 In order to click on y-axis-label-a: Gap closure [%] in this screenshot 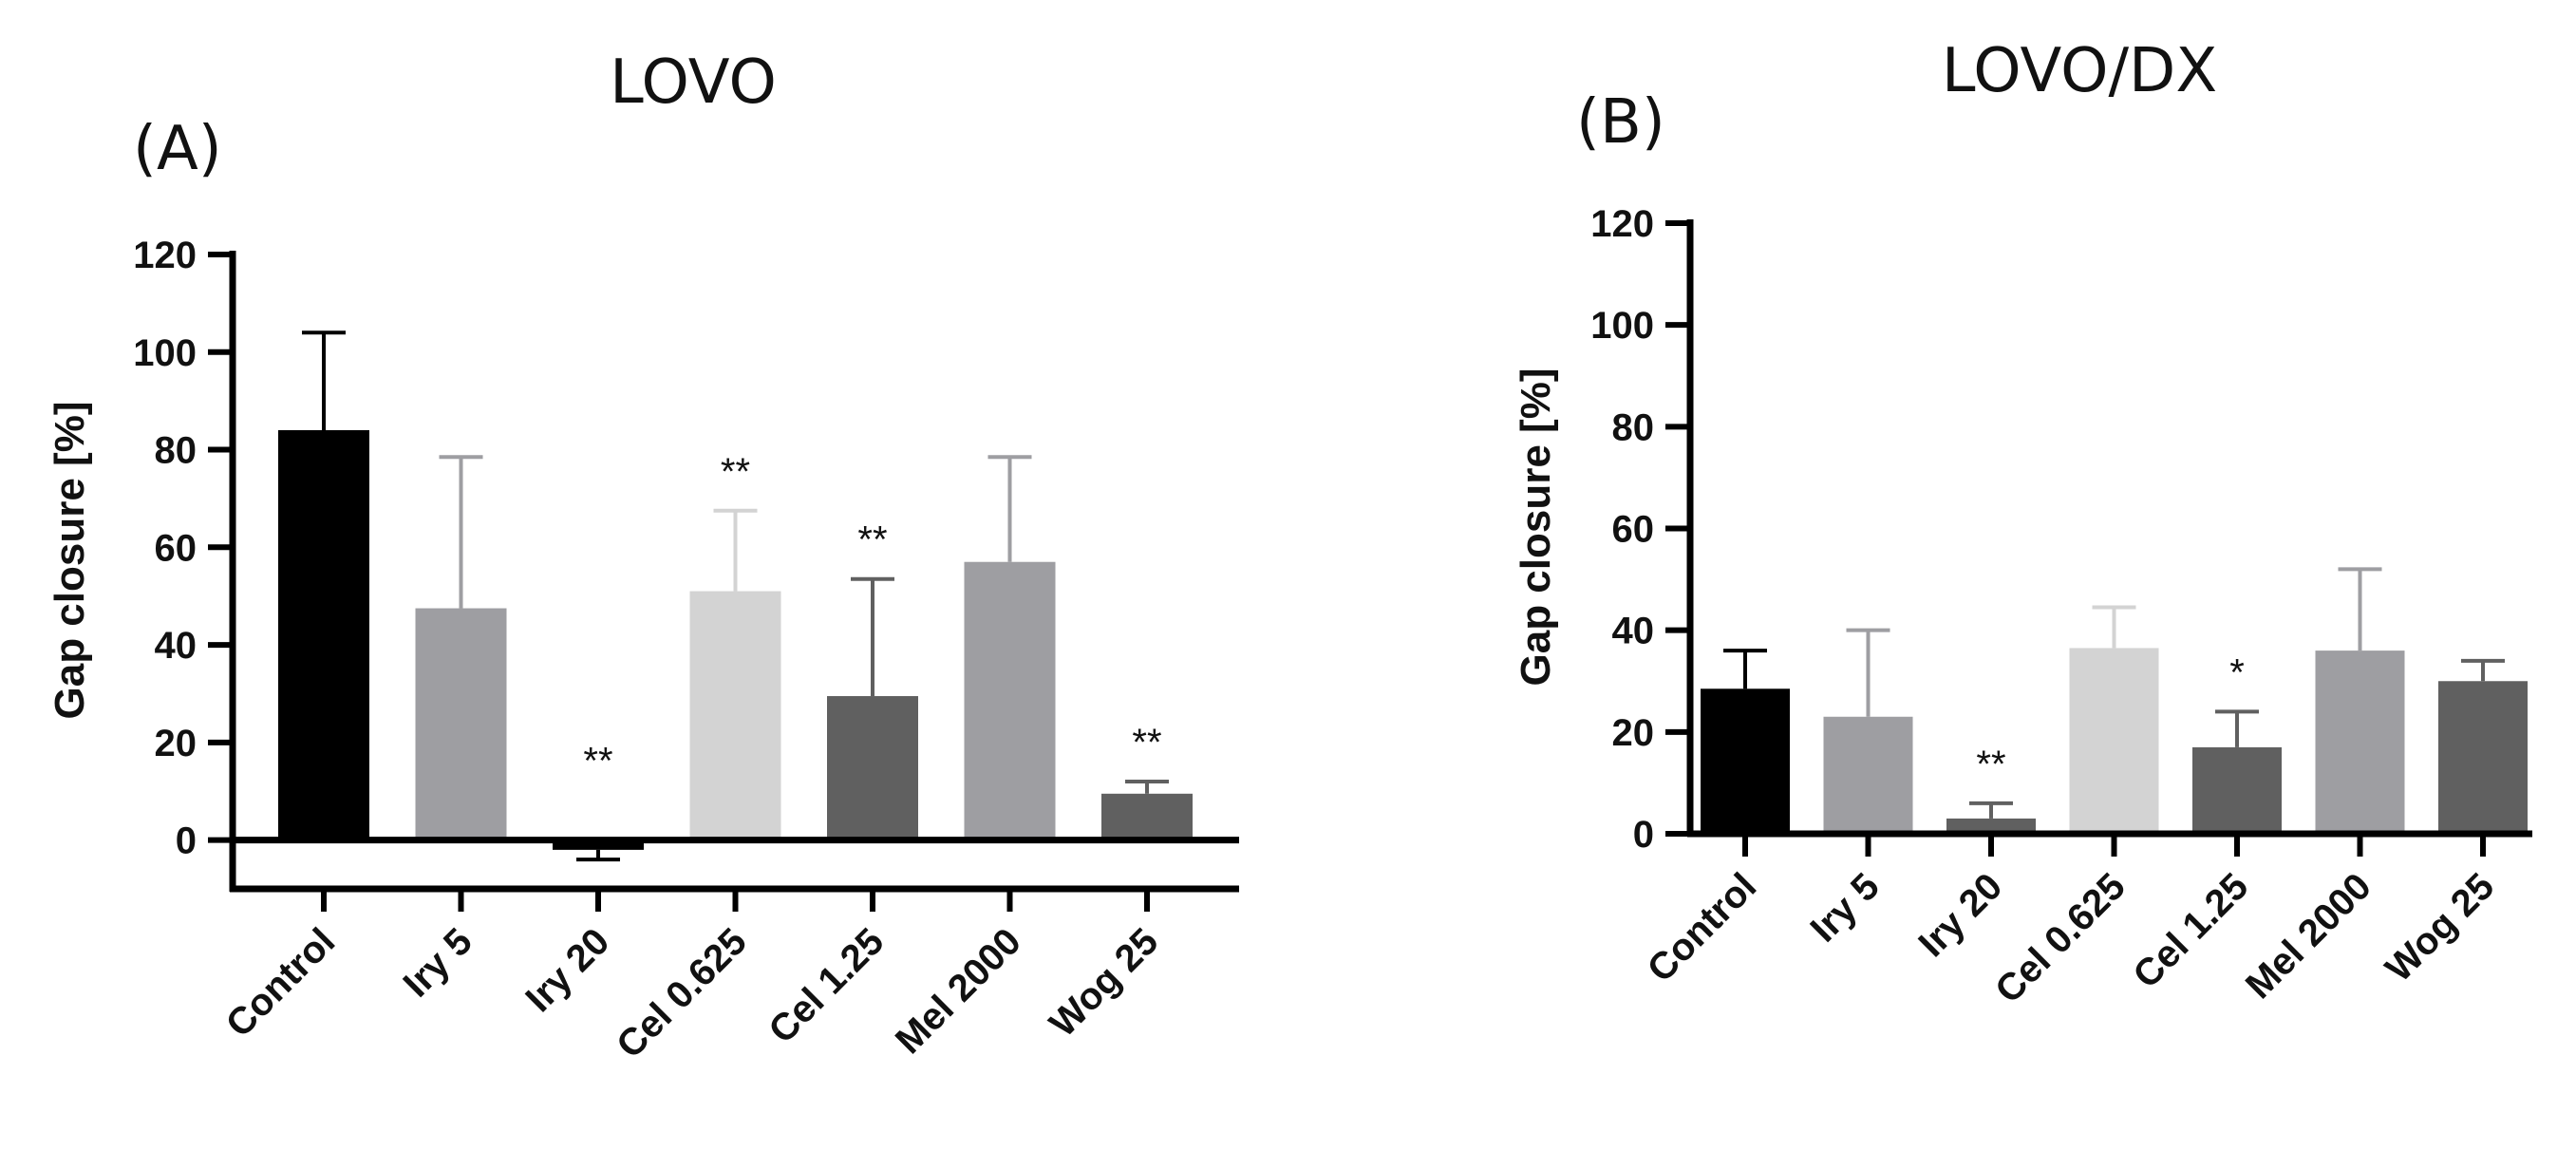, I will do `click(70, 561)`.